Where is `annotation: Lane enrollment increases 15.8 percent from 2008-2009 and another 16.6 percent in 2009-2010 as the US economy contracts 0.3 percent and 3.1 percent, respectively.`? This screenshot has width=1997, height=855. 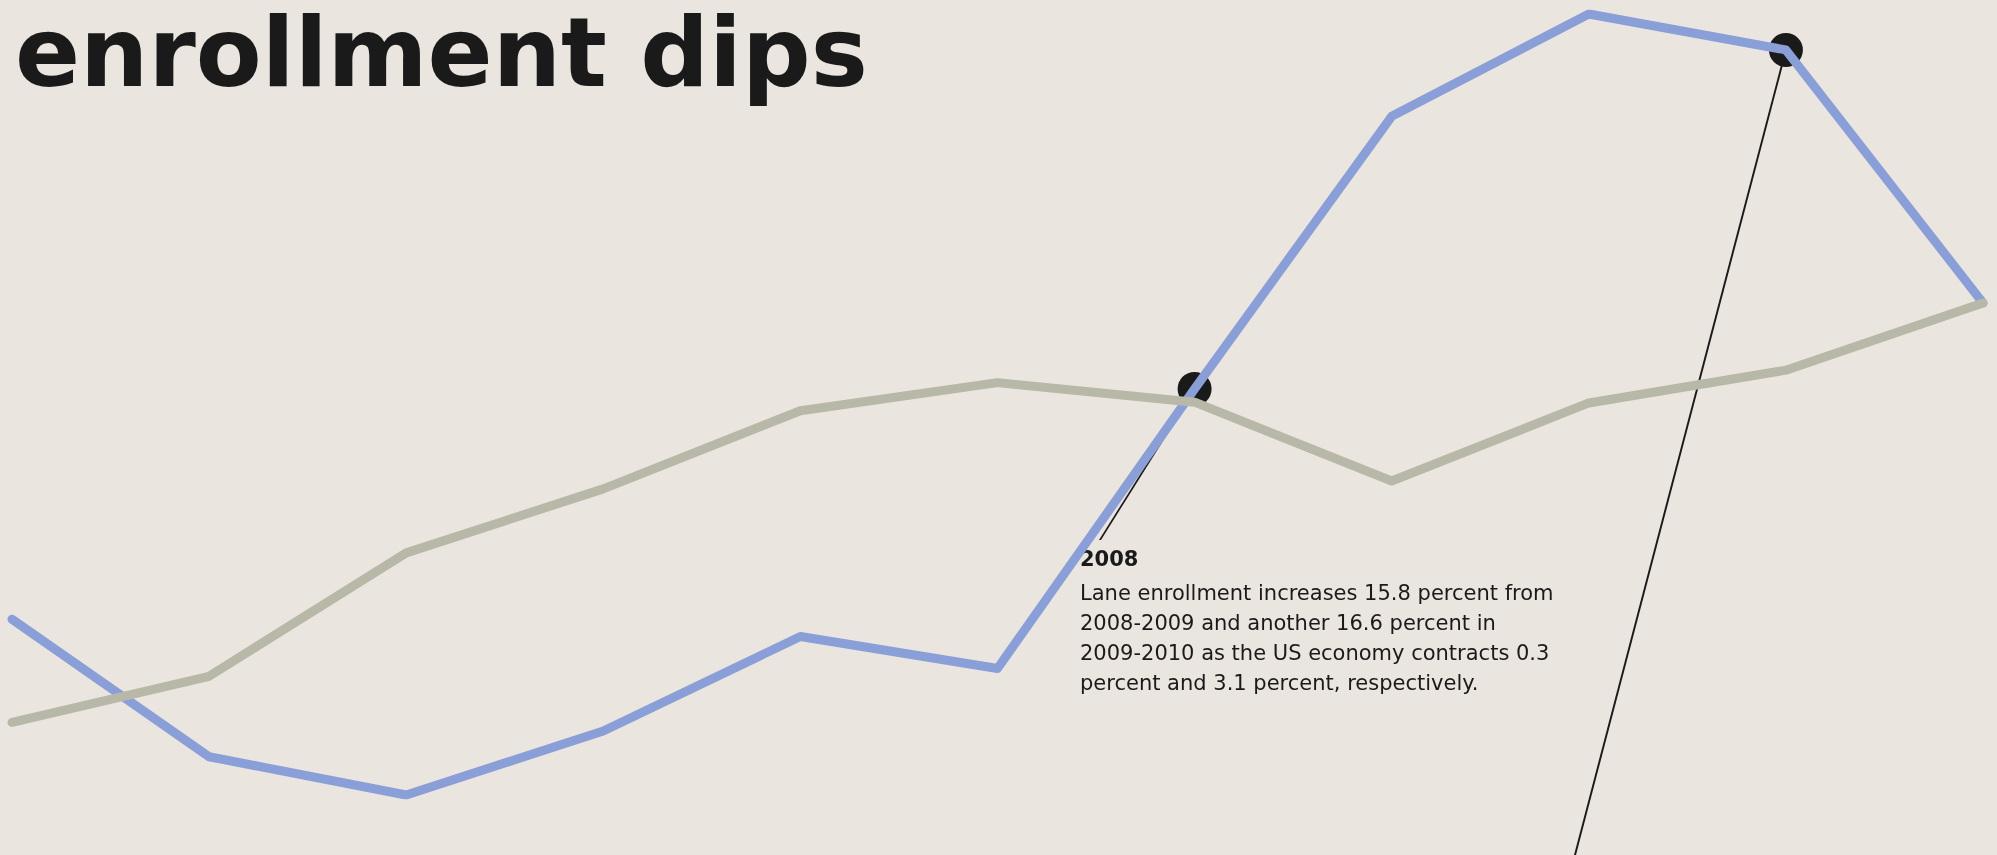 annotation: Lane enrollment increases 15.8 percent from 2008-2009 and another 16.6 percent in 2009-2010 as the US economy contracts 0.3 percent and 3.1 percent, respectively. is located at coordinates (1320, 638).